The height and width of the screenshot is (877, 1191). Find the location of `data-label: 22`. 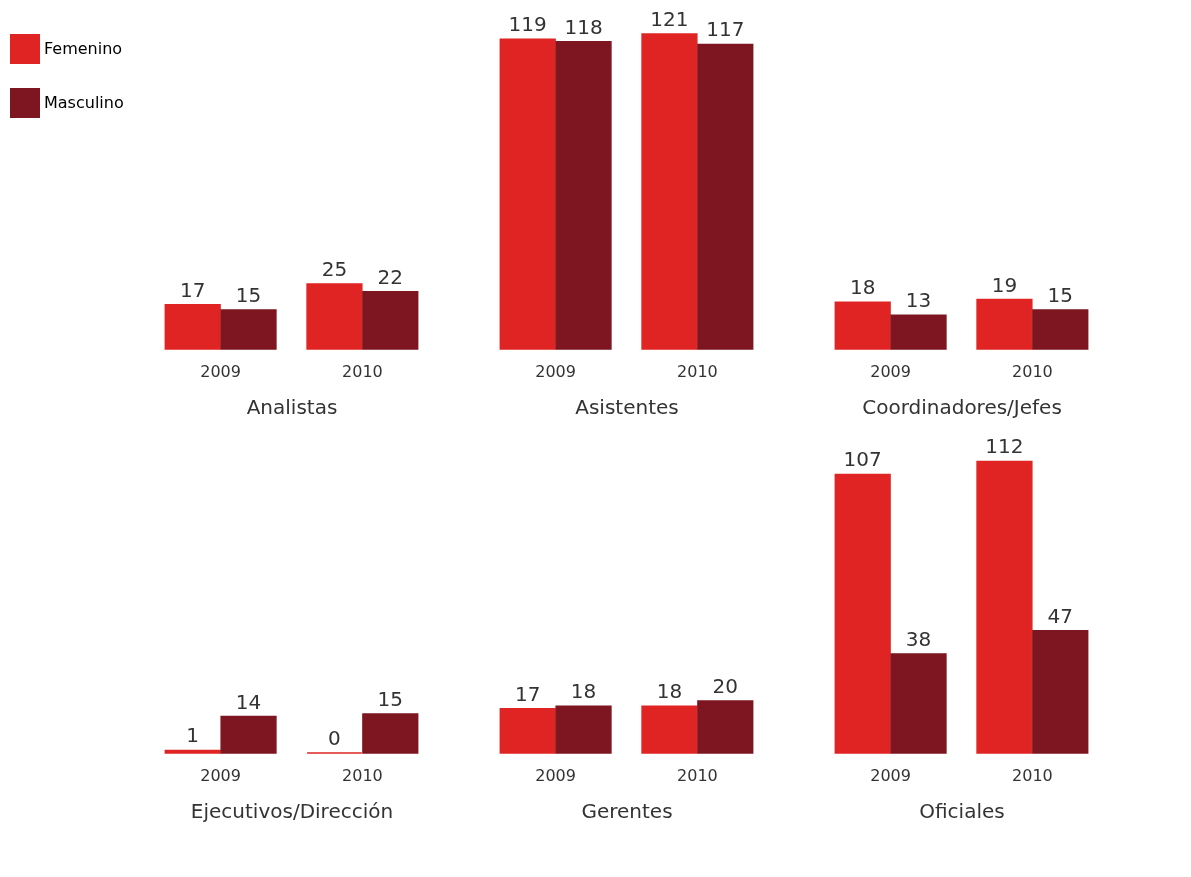

data-label: 22 is located at coordinates (390, 276).